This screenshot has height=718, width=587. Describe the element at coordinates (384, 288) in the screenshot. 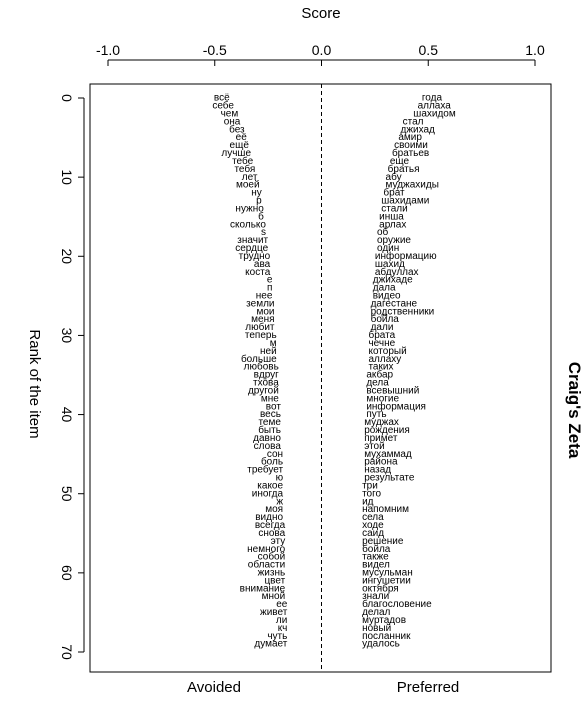

I see `preferred-word: дала` at that location.